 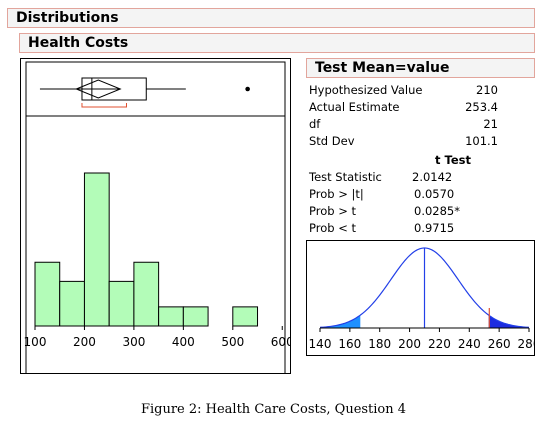 I want to click on x-tick-label: 220, so click(x=439, y=344).